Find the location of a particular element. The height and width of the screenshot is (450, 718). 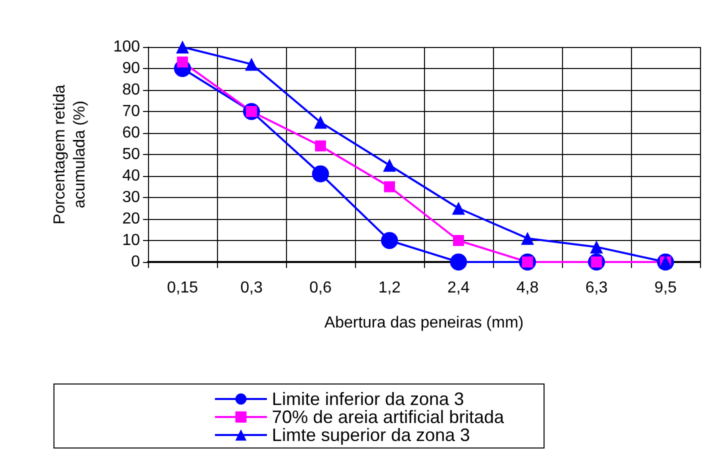

y-tick-label: 90 is located at coordinates (131, 68).